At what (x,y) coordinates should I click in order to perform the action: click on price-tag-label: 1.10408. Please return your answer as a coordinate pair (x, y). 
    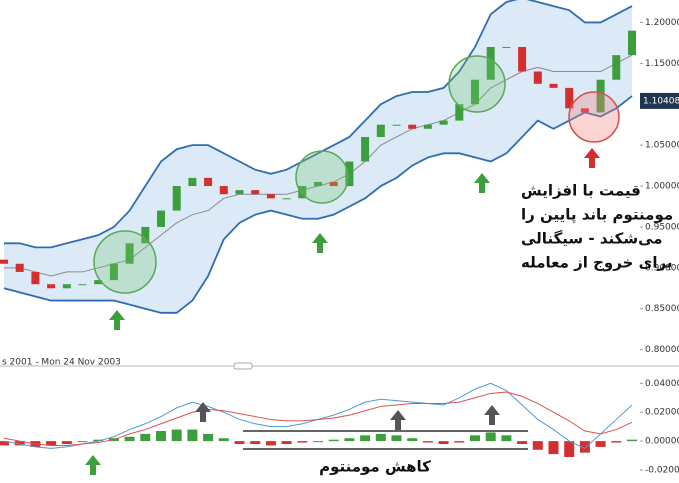
    Looking at the image, I should click on (661, 101).